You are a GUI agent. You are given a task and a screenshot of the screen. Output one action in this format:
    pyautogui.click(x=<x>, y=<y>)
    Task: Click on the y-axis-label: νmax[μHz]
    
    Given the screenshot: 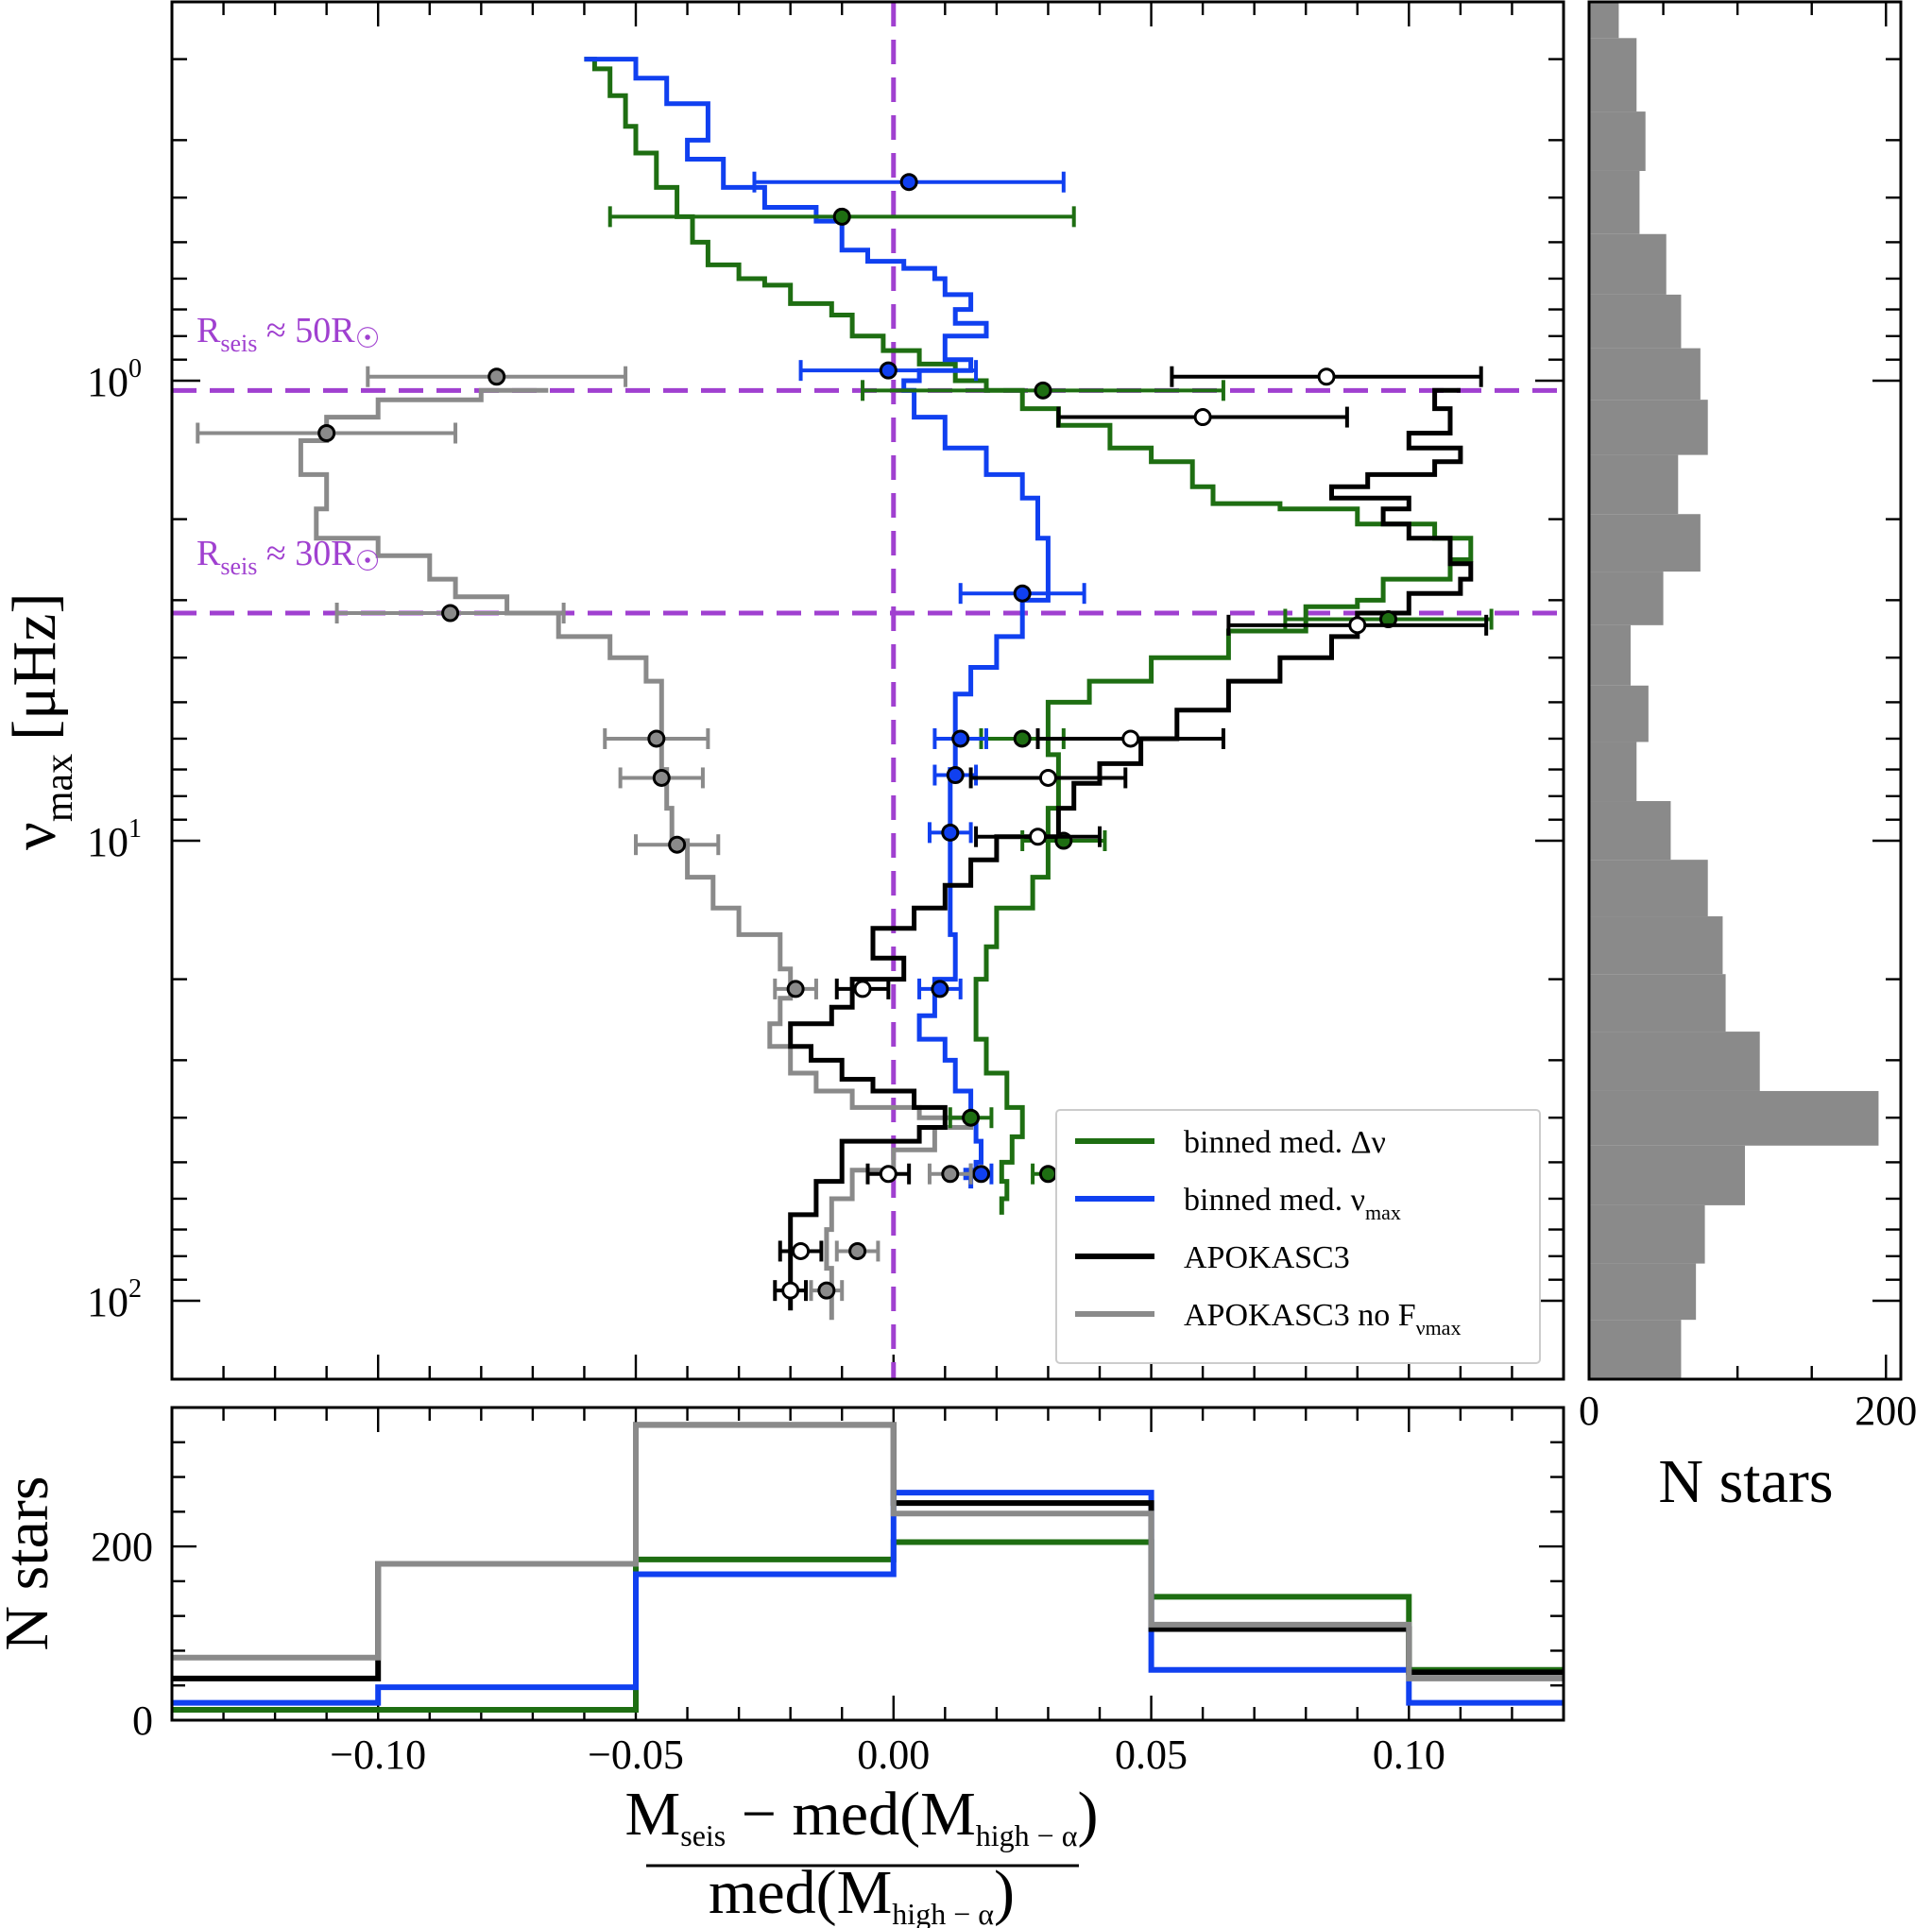 What is the action you would take?
    pyautogui.click(x=40, y=721)
    